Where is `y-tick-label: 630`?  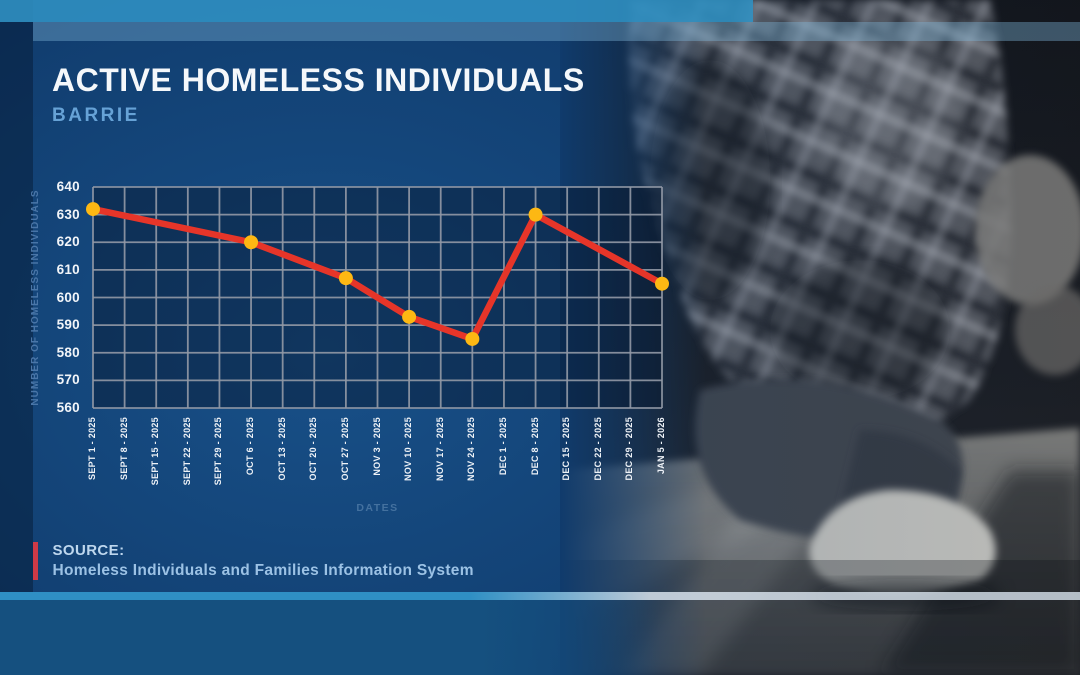
y-tick-label: 630 is located at coordinates (68, 214).